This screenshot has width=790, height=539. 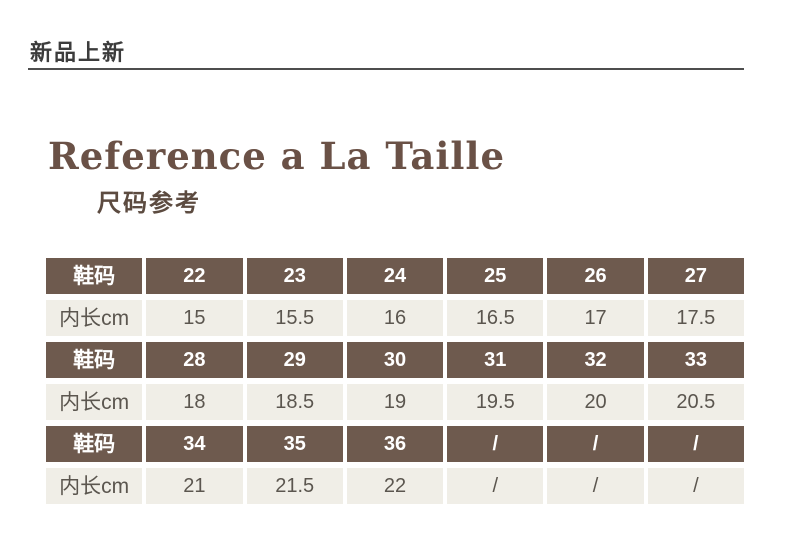 What do you see at coordinates (78, 52) in the screenshot?
I see `banner-text: 新品上新` at bounding box center [78, 52].